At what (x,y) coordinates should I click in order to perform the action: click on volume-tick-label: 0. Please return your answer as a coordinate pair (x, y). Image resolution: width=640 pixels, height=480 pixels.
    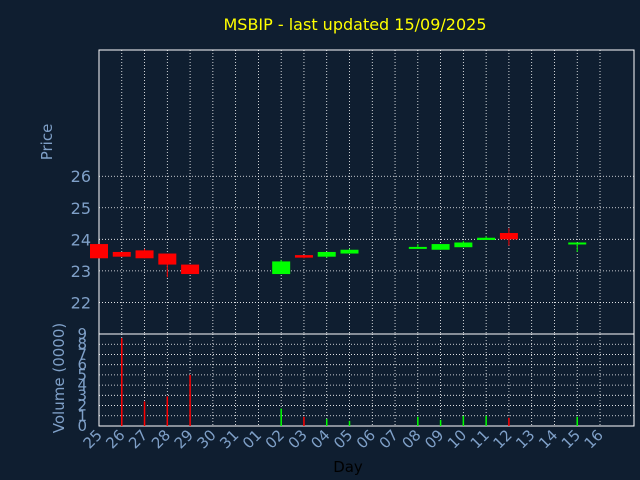
    Looking at the image, I should click on (82, 426).